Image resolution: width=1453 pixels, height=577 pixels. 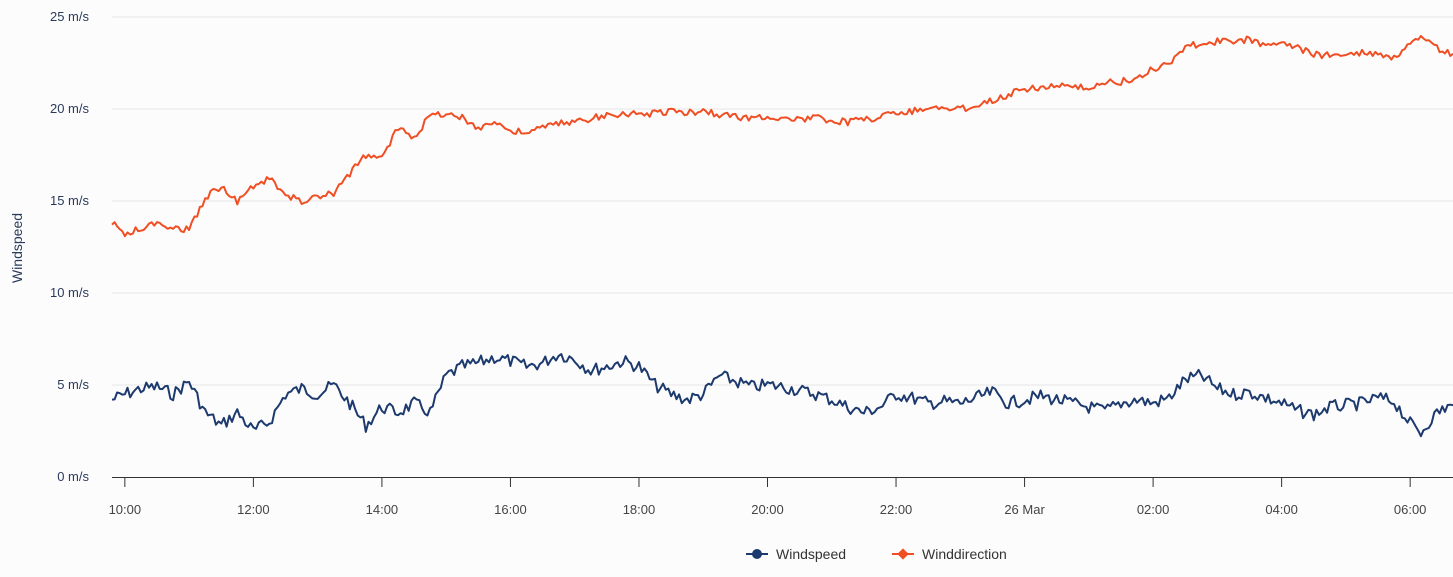 I want to click on x-tick-label: 22:00, so click(x=896, y=509).